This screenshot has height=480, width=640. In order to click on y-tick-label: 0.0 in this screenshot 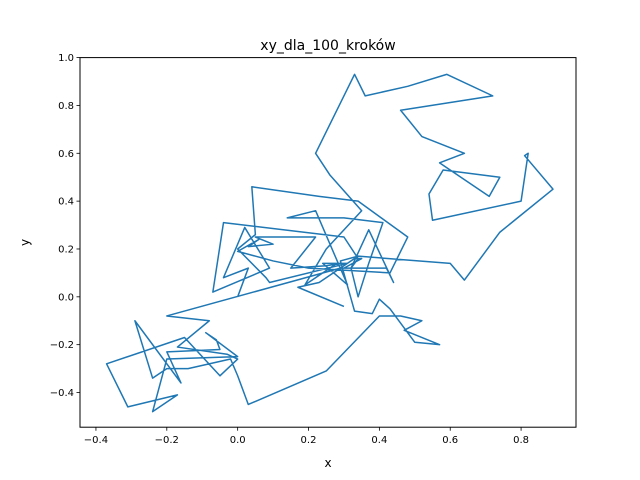, I will do `click(66, 297)`.